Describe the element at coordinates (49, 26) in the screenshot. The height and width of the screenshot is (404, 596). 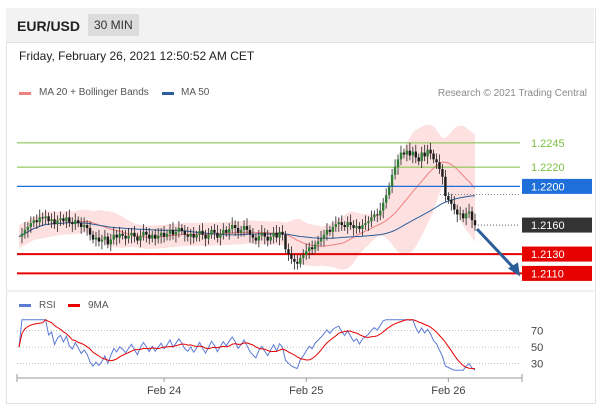
I see `symbol-label: EUR/USD` at that location.